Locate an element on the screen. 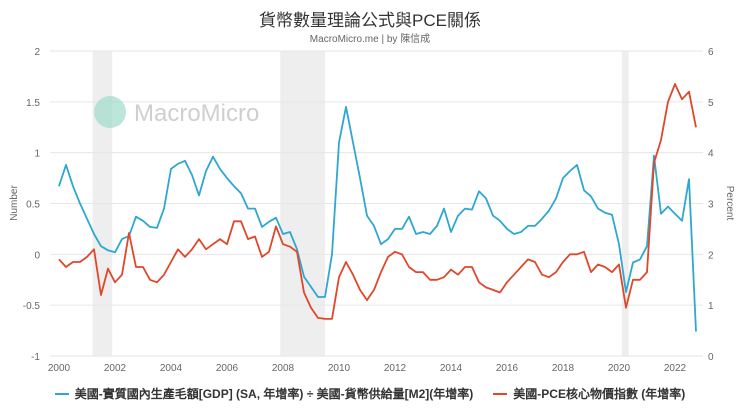 The width and height of the screenshot is (740, 416). x-tick-label: 2012 is located at coordinates (395, 368).